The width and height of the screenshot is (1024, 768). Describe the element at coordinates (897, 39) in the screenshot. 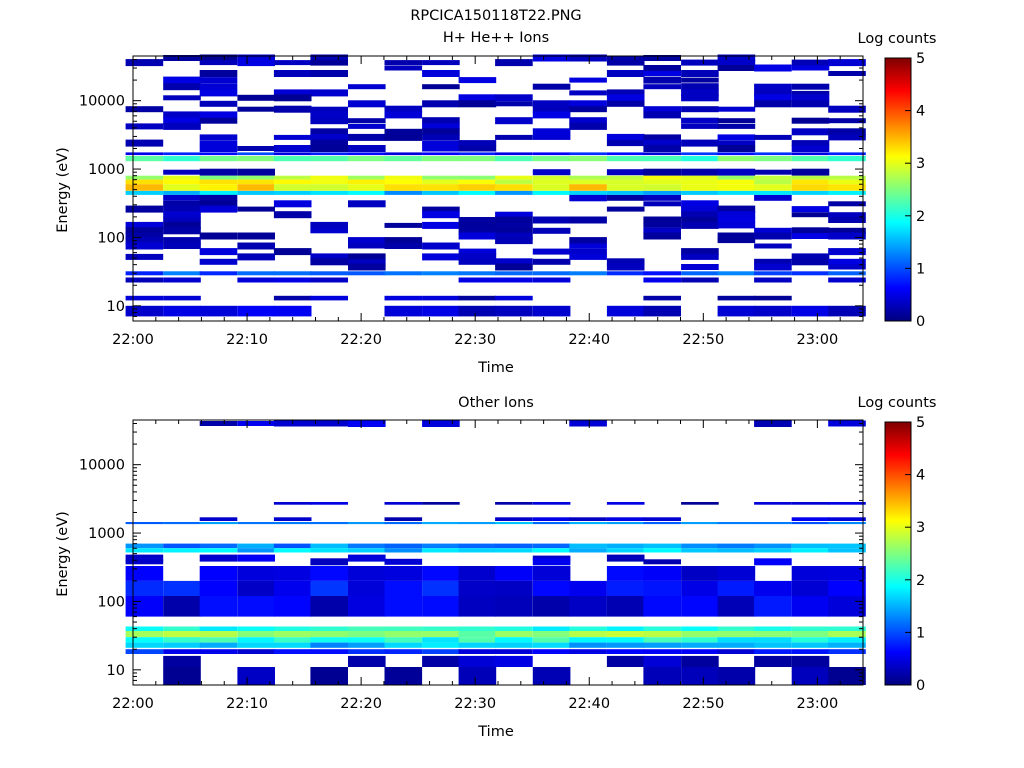

I see `colorbar-label: Log counts` at that location.